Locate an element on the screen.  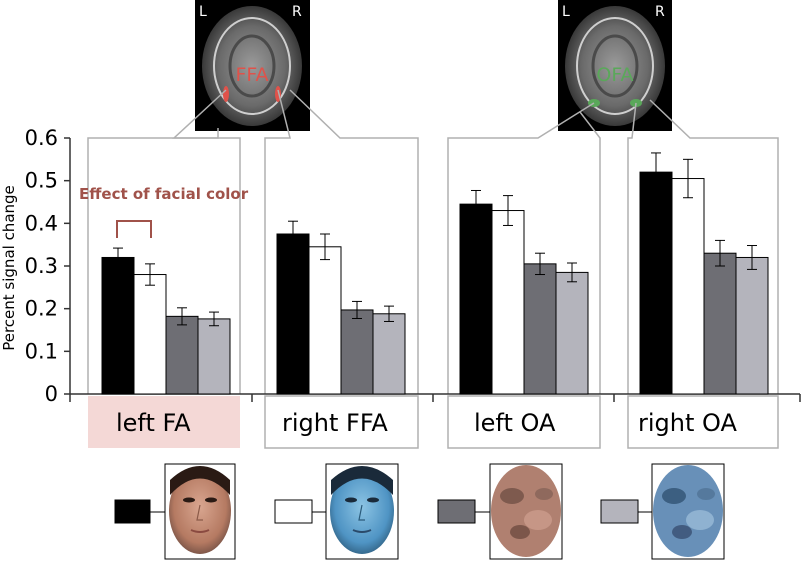
y-tick-label: 0.4 is located at coordinates (41, 223).